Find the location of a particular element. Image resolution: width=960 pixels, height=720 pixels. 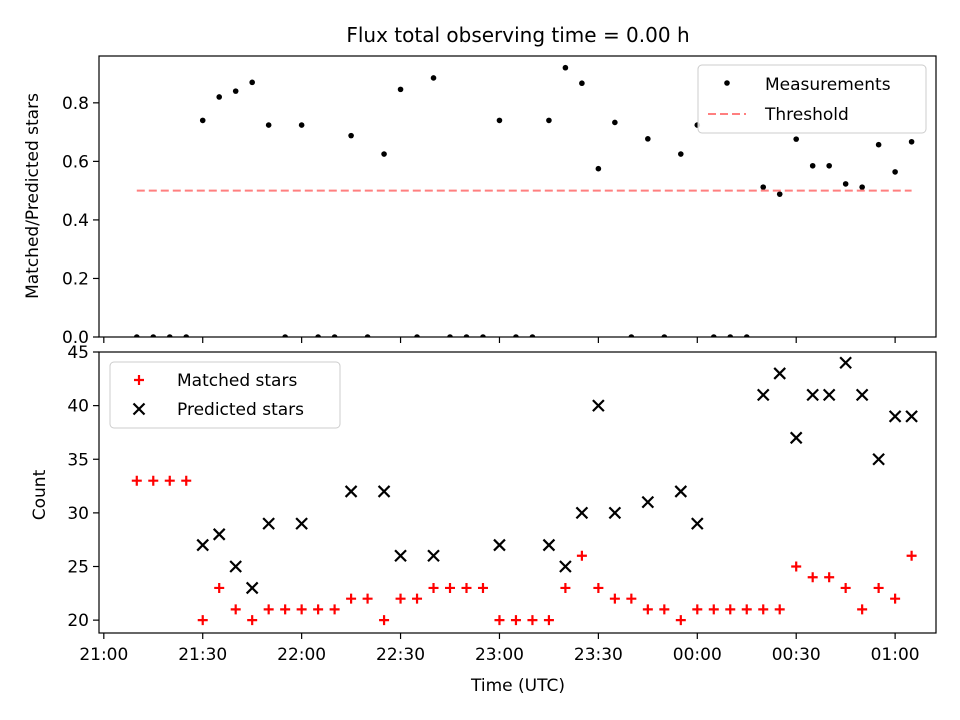

y-tick-label: 0.0 is located at coordinates (75, 338).